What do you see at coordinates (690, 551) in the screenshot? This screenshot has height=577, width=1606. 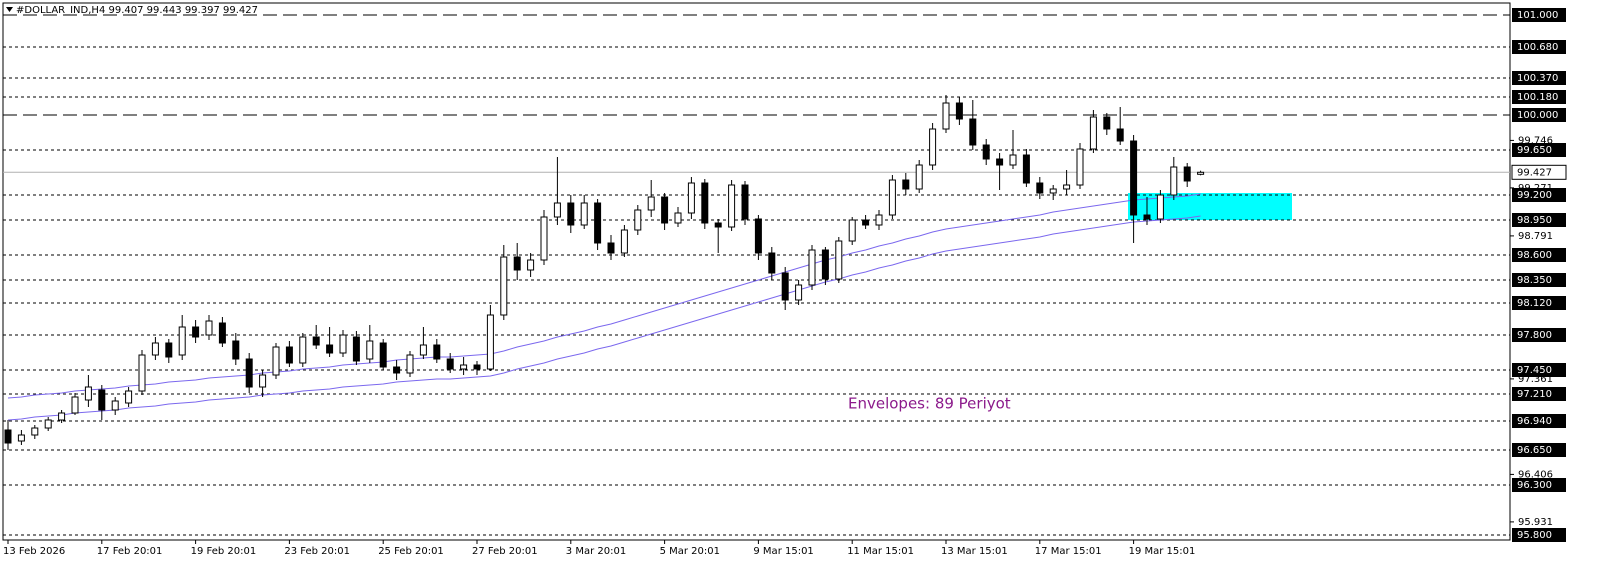 I see `x-tick-label: 5 Mar 20:01` at bounding box center [690, 551].